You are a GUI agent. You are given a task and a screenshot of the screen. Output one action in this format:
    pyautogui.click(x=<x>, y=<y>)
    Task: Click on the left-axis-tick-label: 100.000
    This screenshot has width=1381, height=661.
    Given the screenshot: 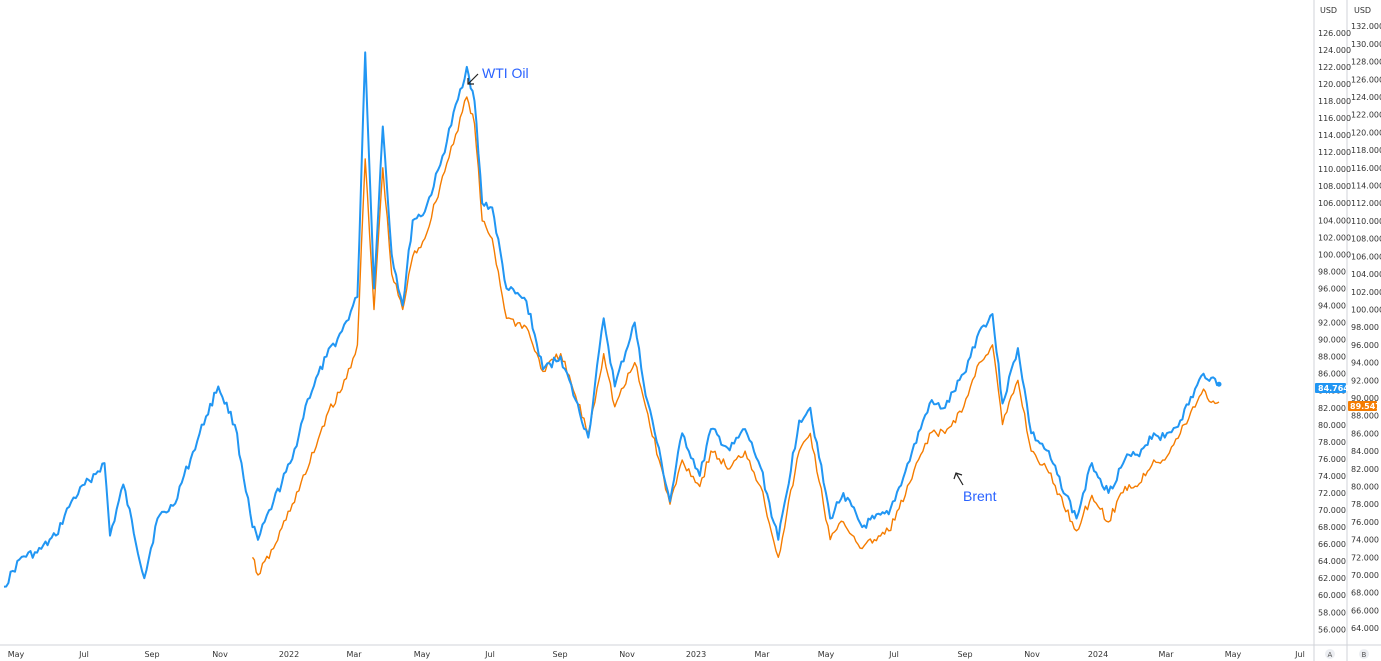 What is the action you would take?
    pyautogui.click(x=1334, y=254)
    